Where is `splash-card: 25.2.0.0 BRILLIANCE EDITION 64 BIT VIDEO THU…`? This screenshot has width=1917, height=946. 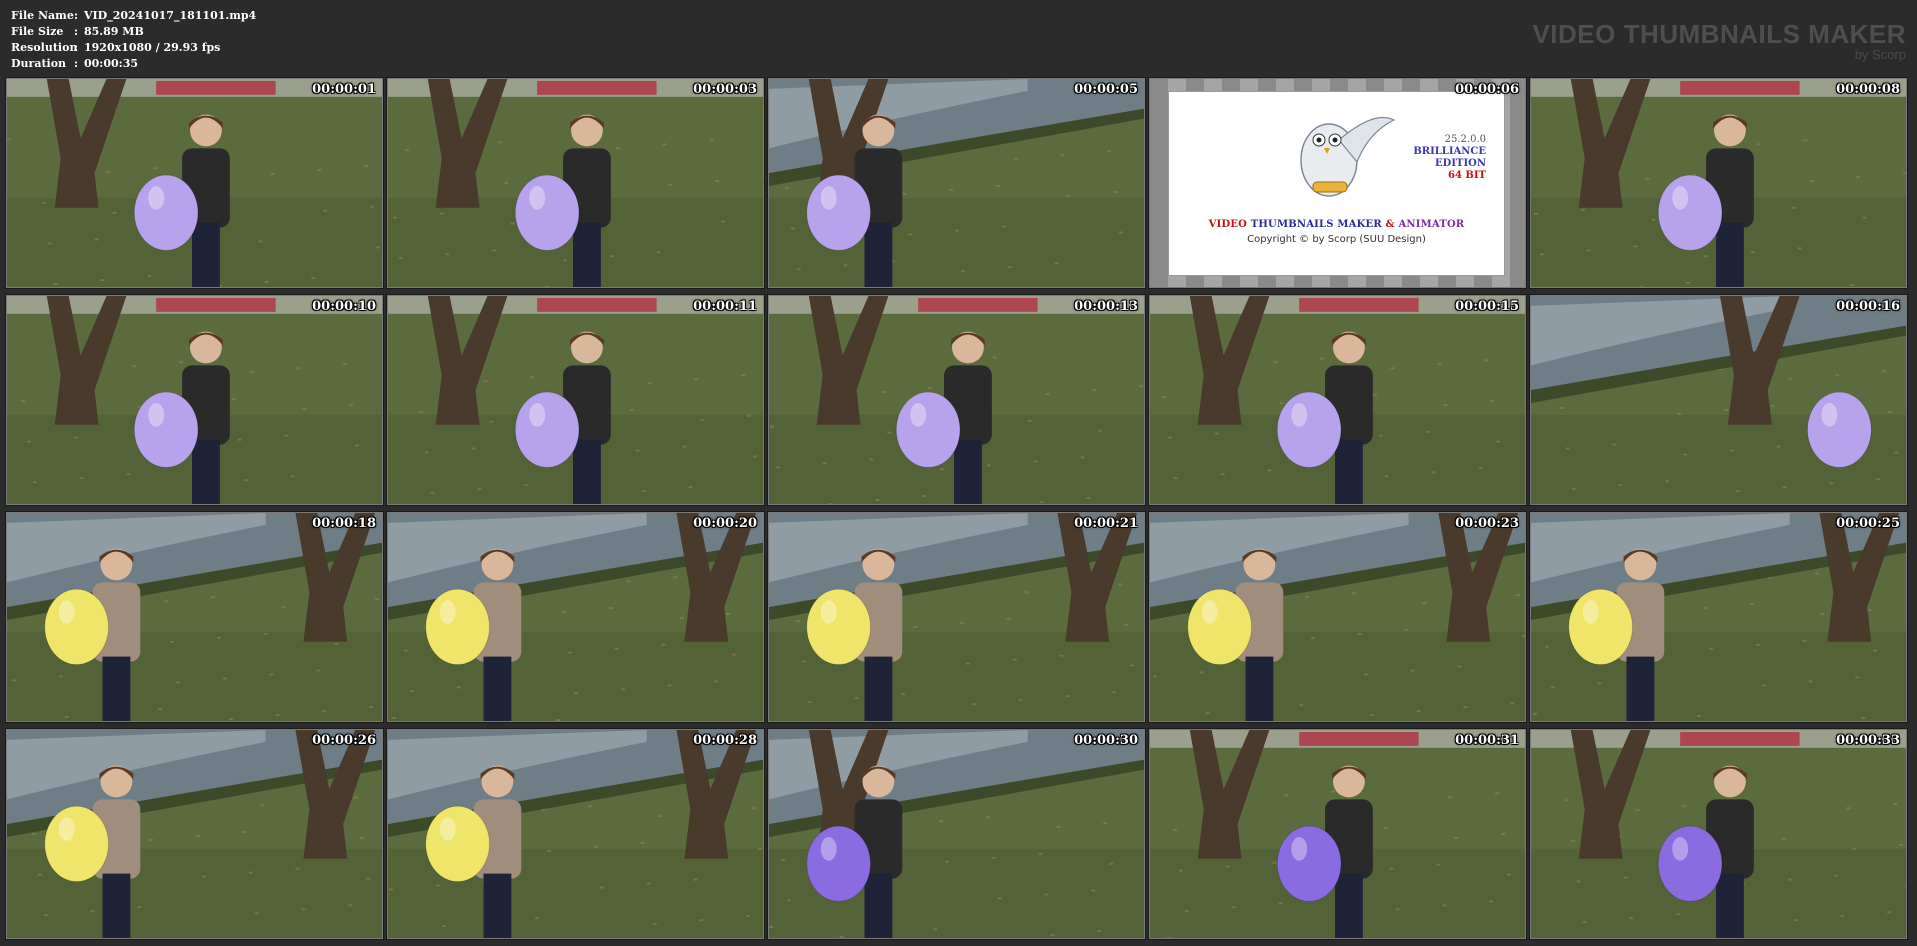
splash-card: 25.2.0.0 BRILLIANCE EDITION 64 BIT VIDEO THU… is located at coordinates (1336, 183).